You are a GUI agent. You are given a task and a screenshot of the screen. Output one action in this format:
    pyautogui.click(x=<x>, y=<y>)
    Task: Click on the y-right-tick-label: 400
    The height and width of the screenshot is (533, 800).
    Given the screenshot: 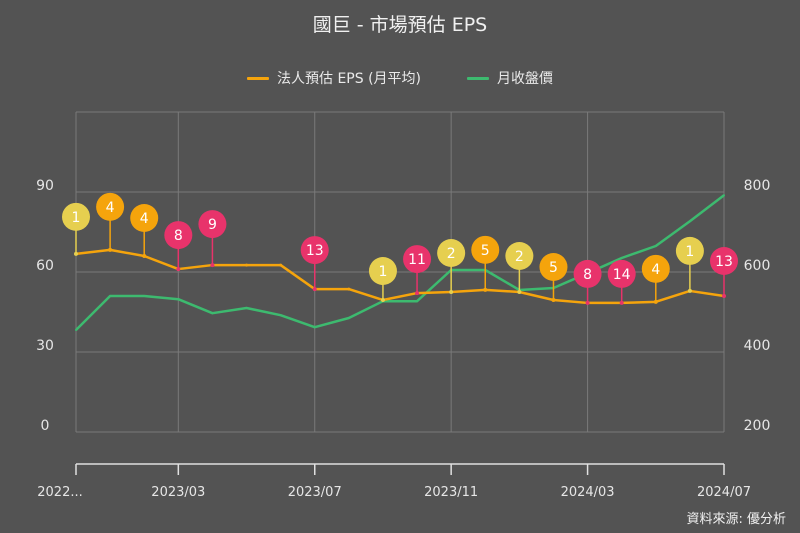 What is the action you would take?
    pyautogui.click(x=757, y=346)
    